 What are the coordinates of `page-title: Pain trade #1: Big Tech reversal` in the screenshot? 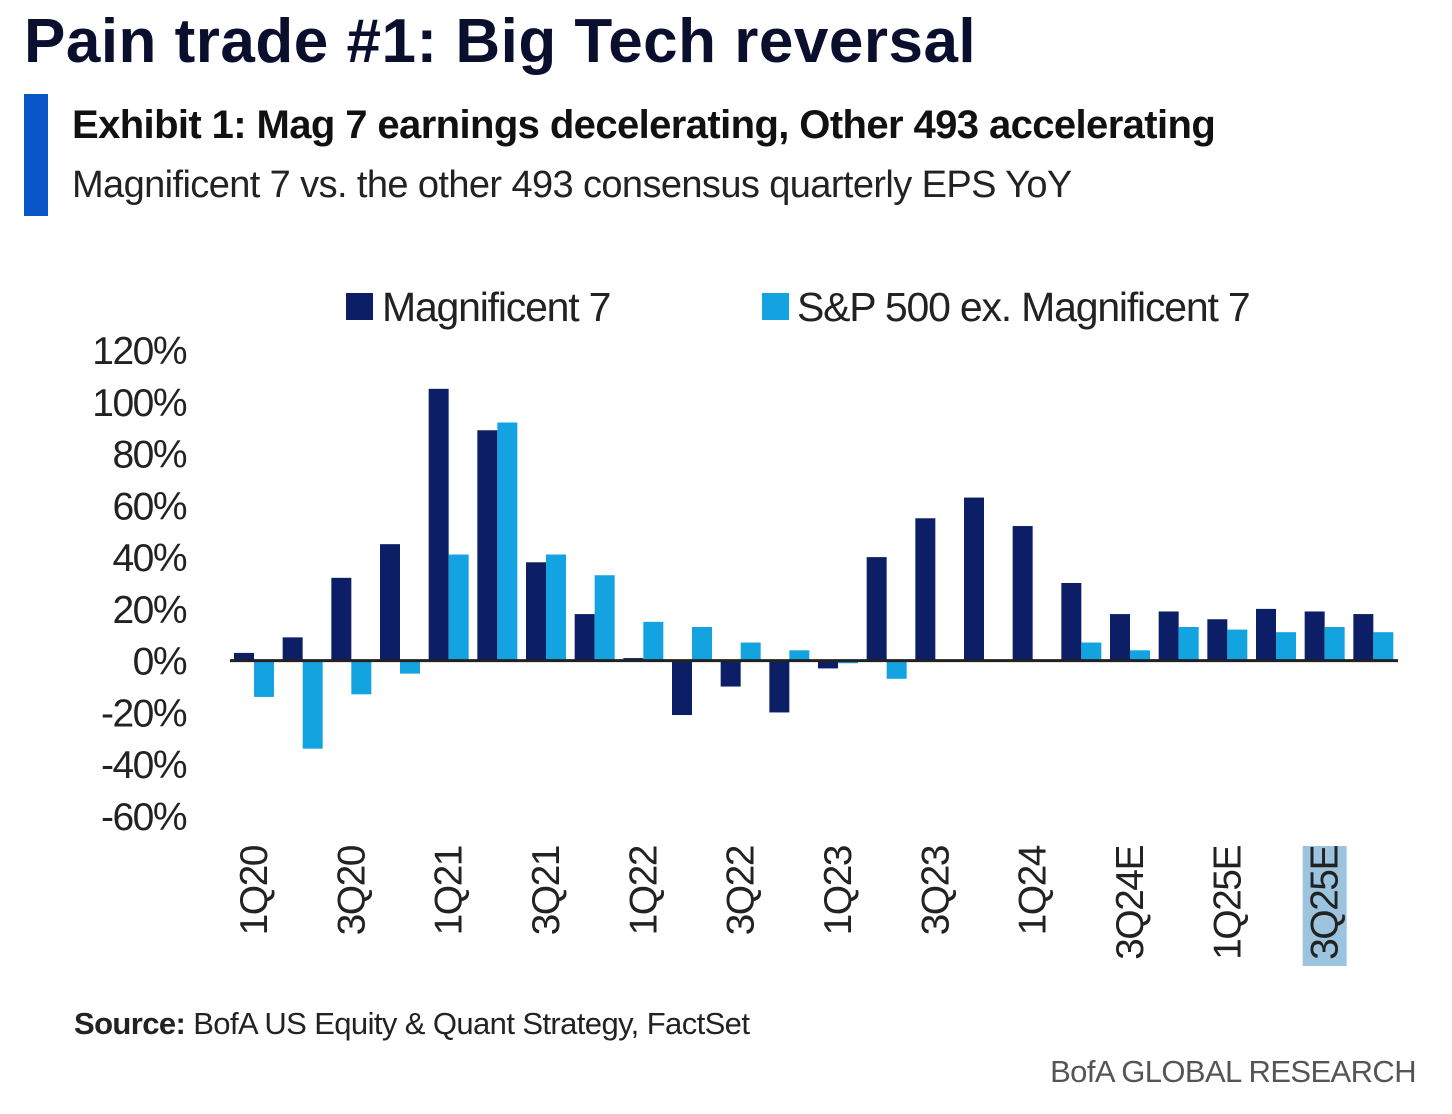 It's located at (500, 41).